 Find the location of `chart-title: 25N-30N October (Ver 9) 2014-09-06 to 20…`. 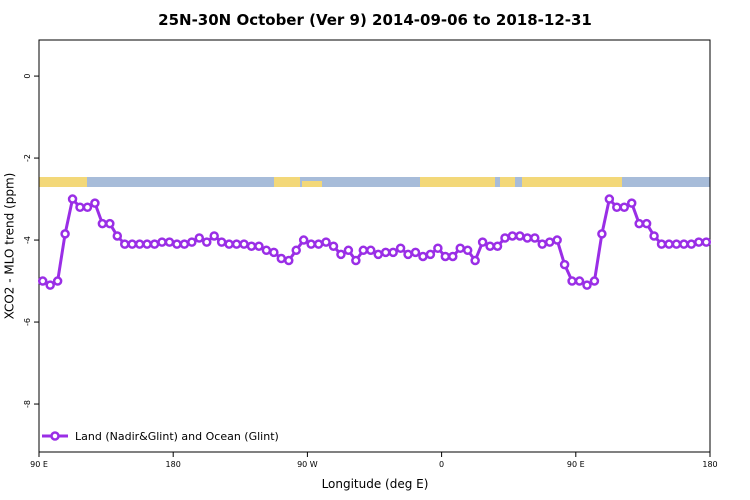

chart-title: 25N-30N October (Ver 9) 2014-09-06 to 20… is located at coordinates (375, 20).